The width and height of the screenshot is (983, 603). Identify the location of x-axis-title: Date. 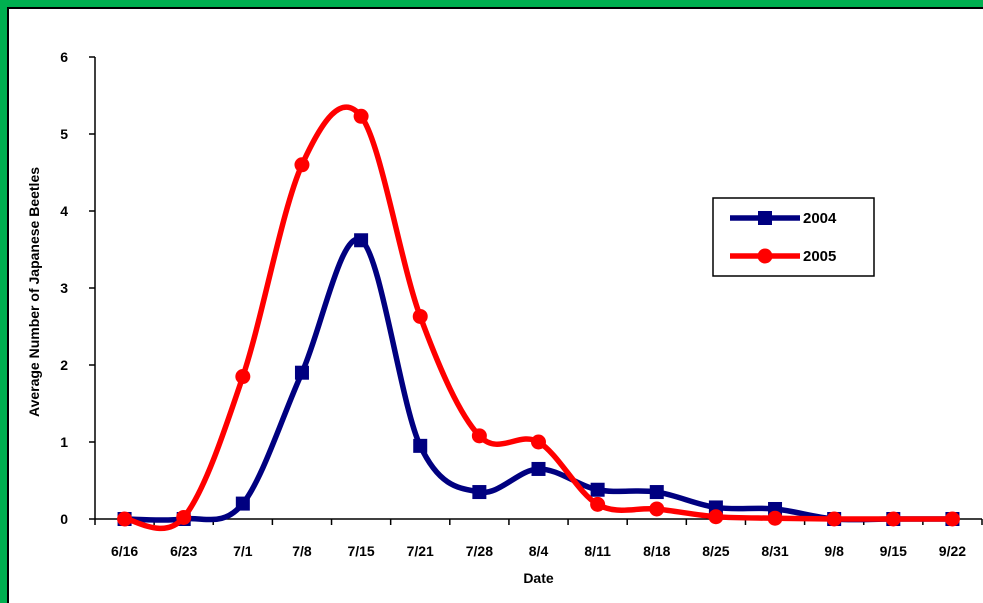
(538, 578).